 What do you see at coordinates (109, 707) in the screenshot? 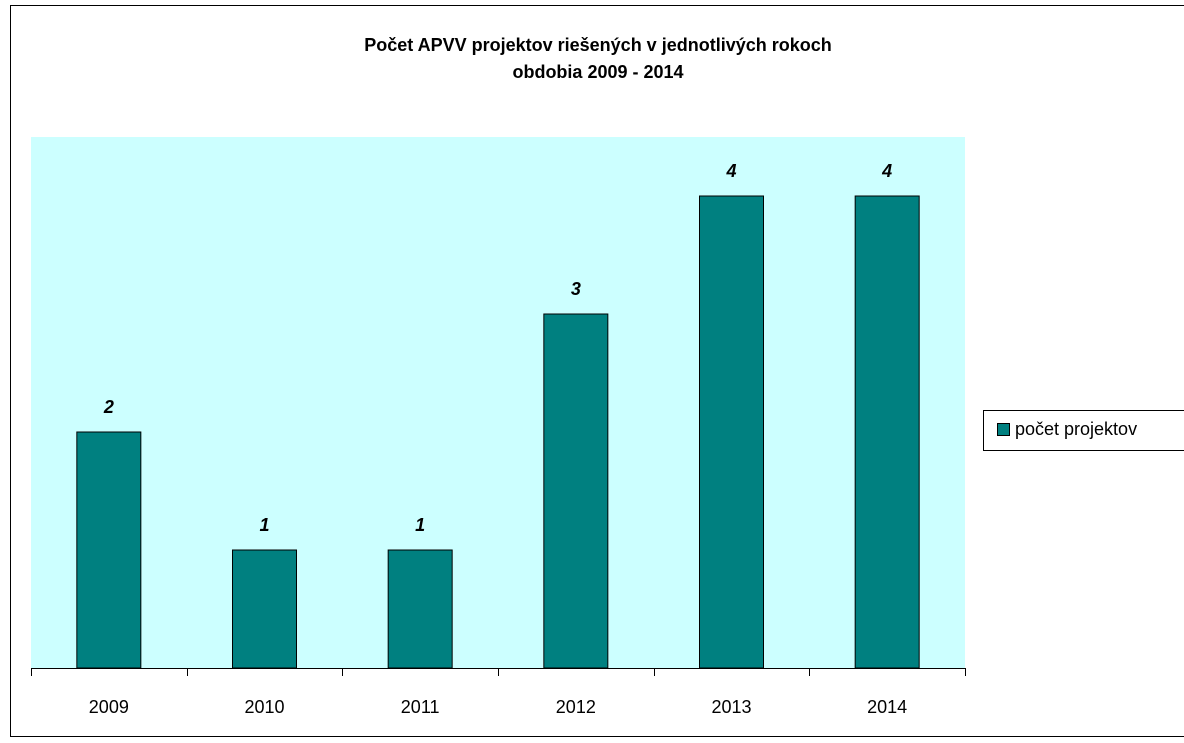
I see `x-tick-label: 2009` at bounding box center [109, 707].